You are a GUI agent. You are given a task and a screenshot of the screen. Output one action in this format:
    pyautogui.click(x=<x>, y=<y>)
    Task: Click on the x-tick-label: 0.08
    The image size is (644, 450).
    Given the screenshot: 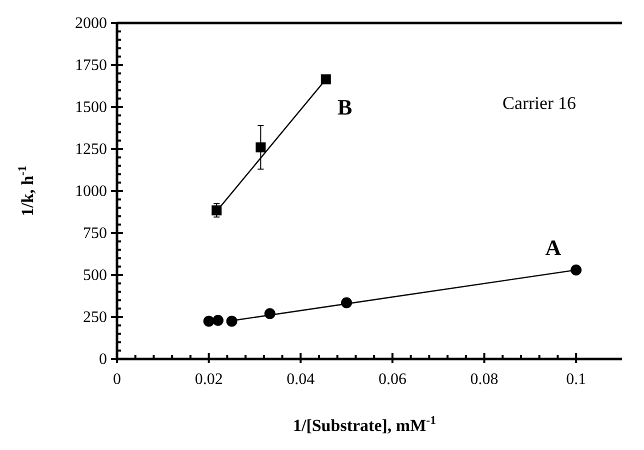 What is the action you would take?
    pyautogui.click(x=484, y=379)
    